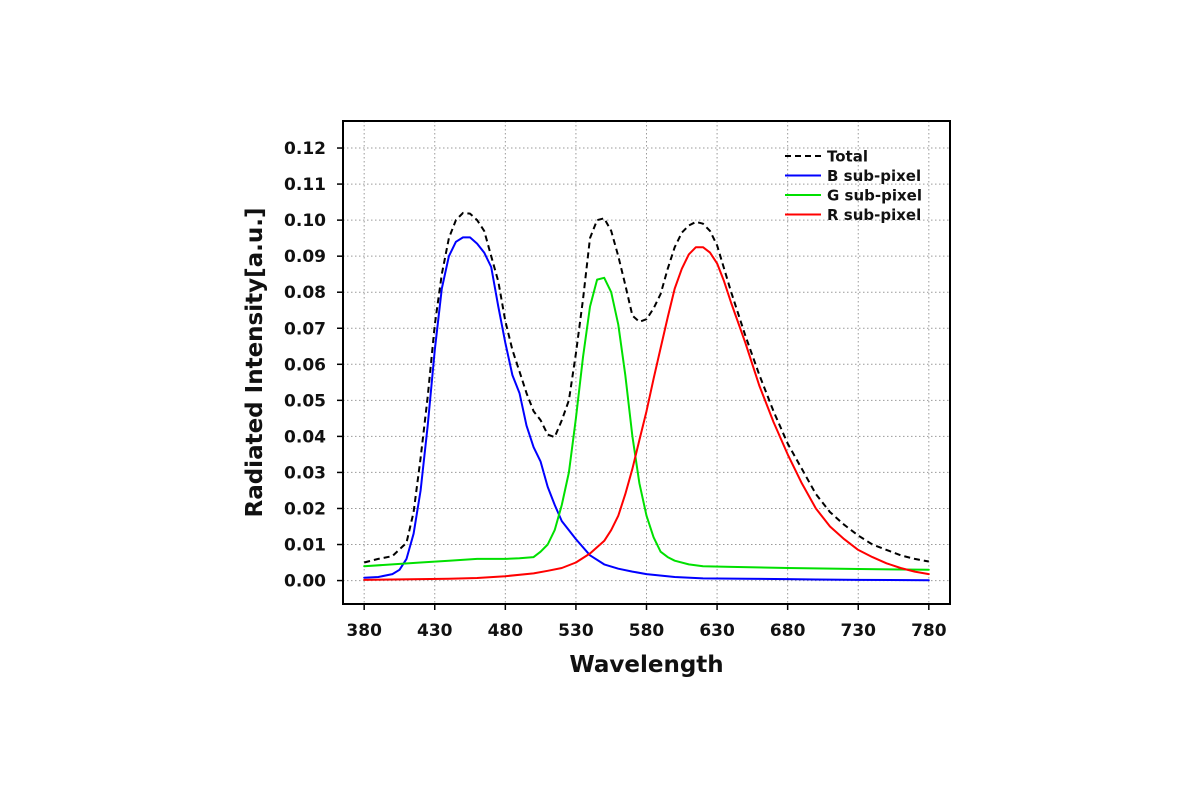 The width and height of the screenshot is (1200, 800). What do you see at coordinates (717, 631) in the screenshot?
I see `x-tick-label: 630` at bounding box center [717, 631].